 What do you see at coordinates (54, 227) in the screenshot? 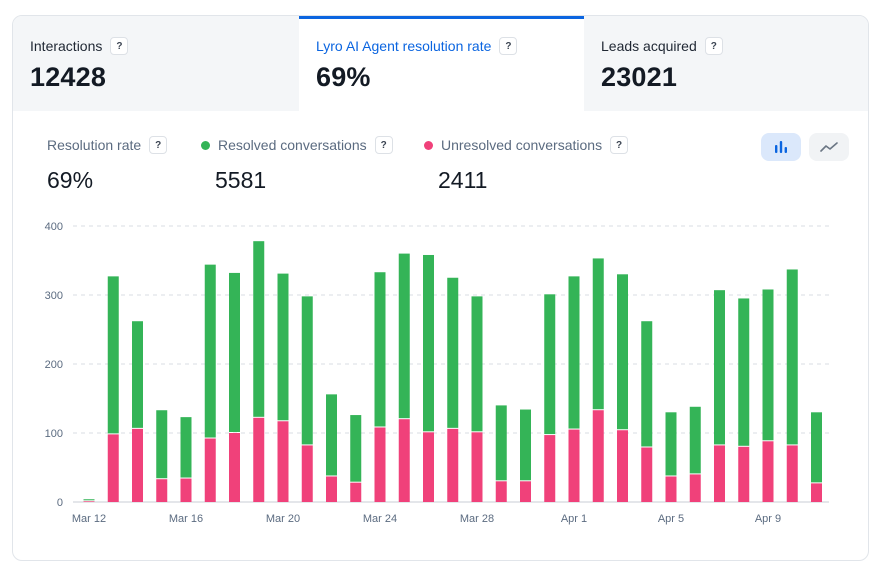
I see `y-tick-label: 400` at bounding box center [54, 227].